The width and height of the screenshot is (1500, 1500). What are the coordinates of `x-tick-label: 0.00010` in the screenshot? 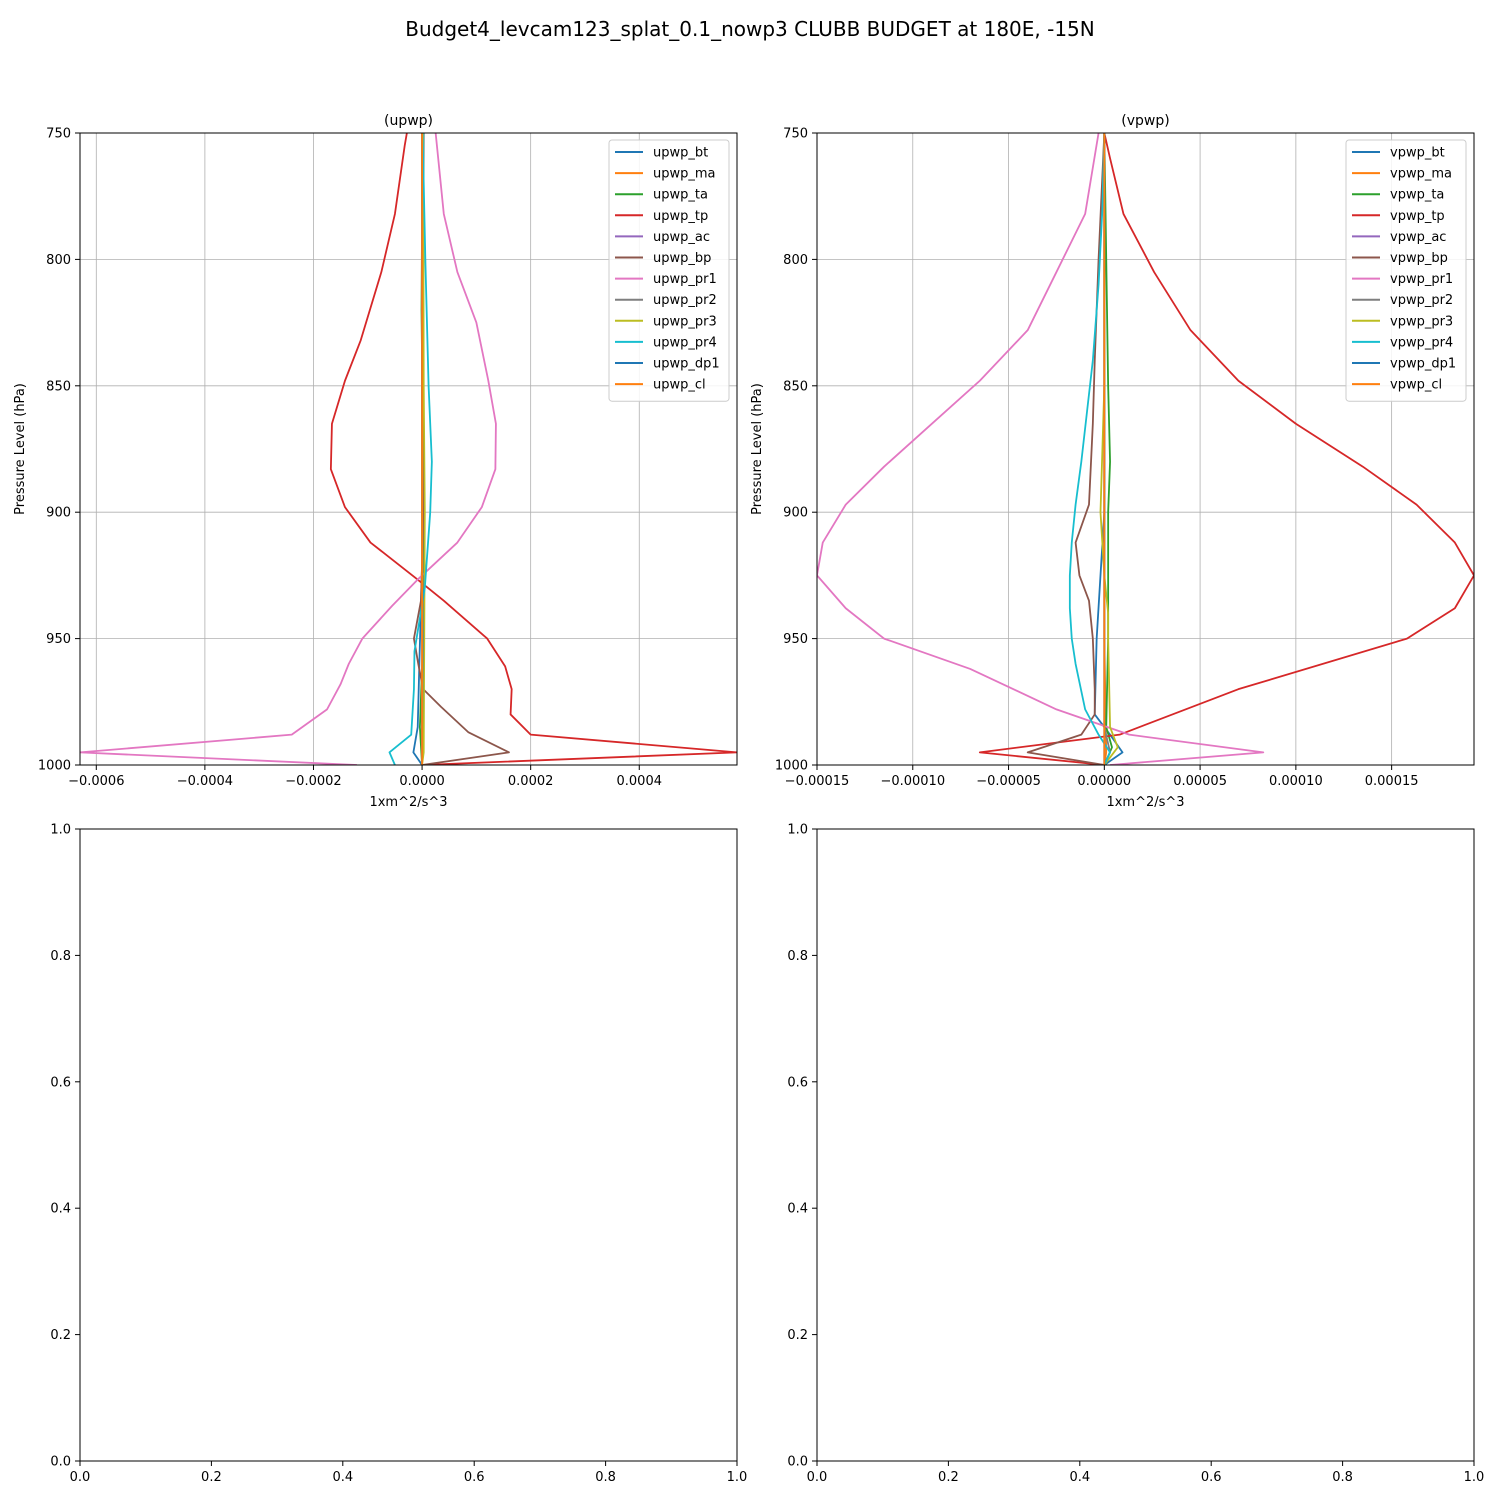 It's located at (1296, 781).